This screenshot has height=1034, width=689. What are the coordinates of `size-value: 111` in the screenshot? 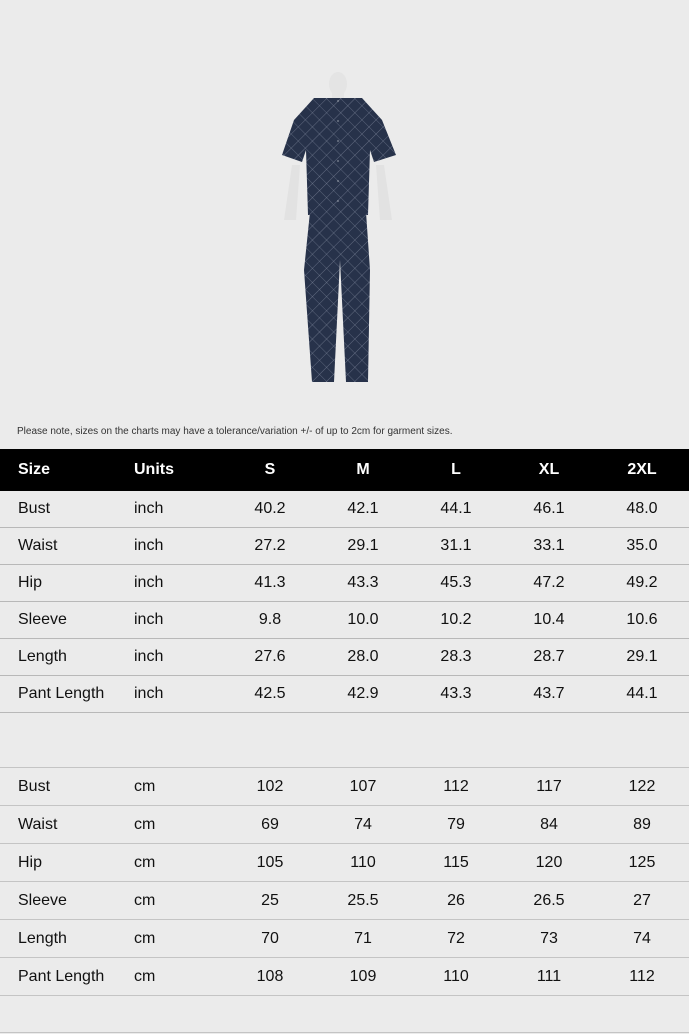 It's located at (549, 976).